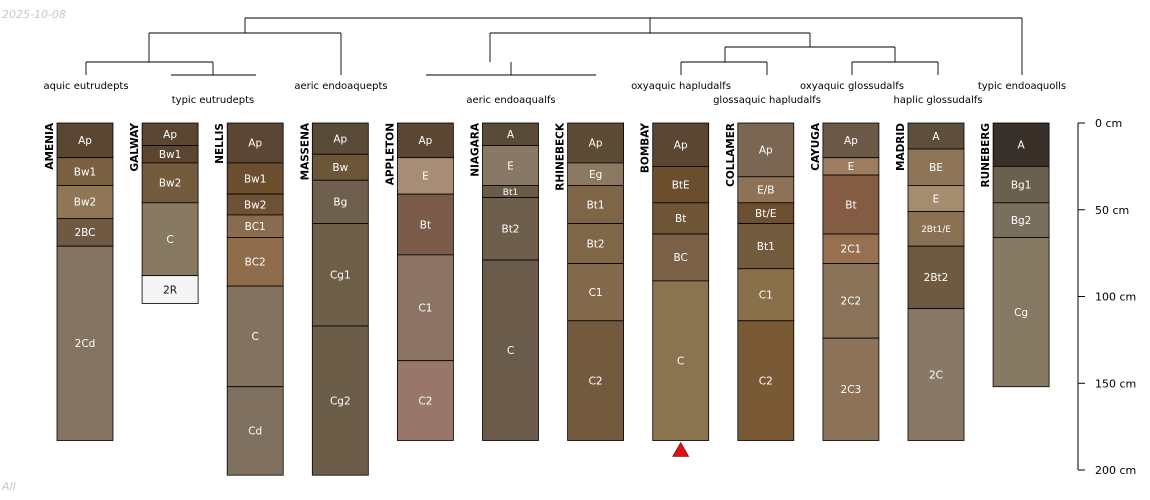 This screenshot has height=500, width=1150. I want to click on horizon-label: C1, so click(596, 293).